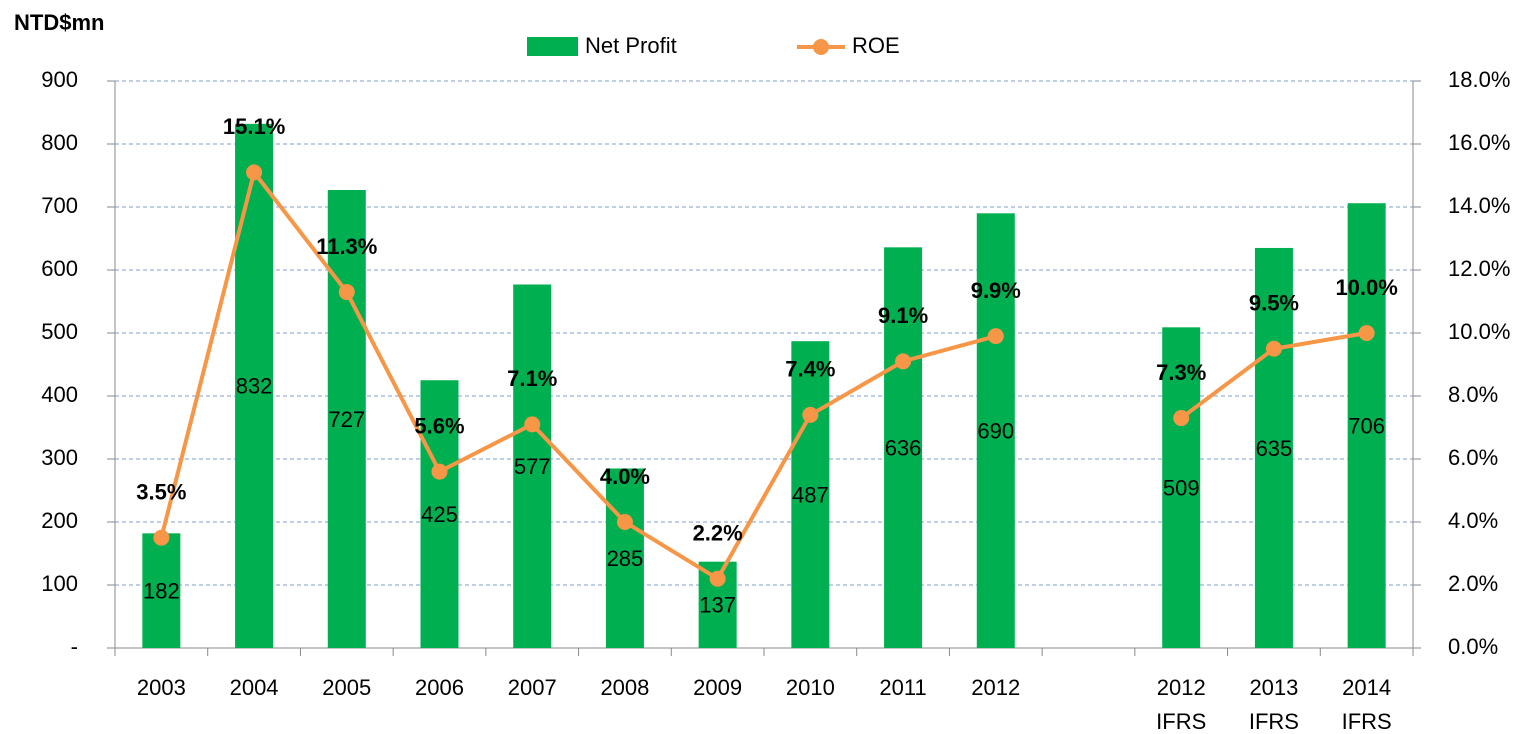 The width and height of the screenshot is (1534, 734). Describe the element at coordinates (821, 47) in the screenshot. I see `legend-marker` at that location.